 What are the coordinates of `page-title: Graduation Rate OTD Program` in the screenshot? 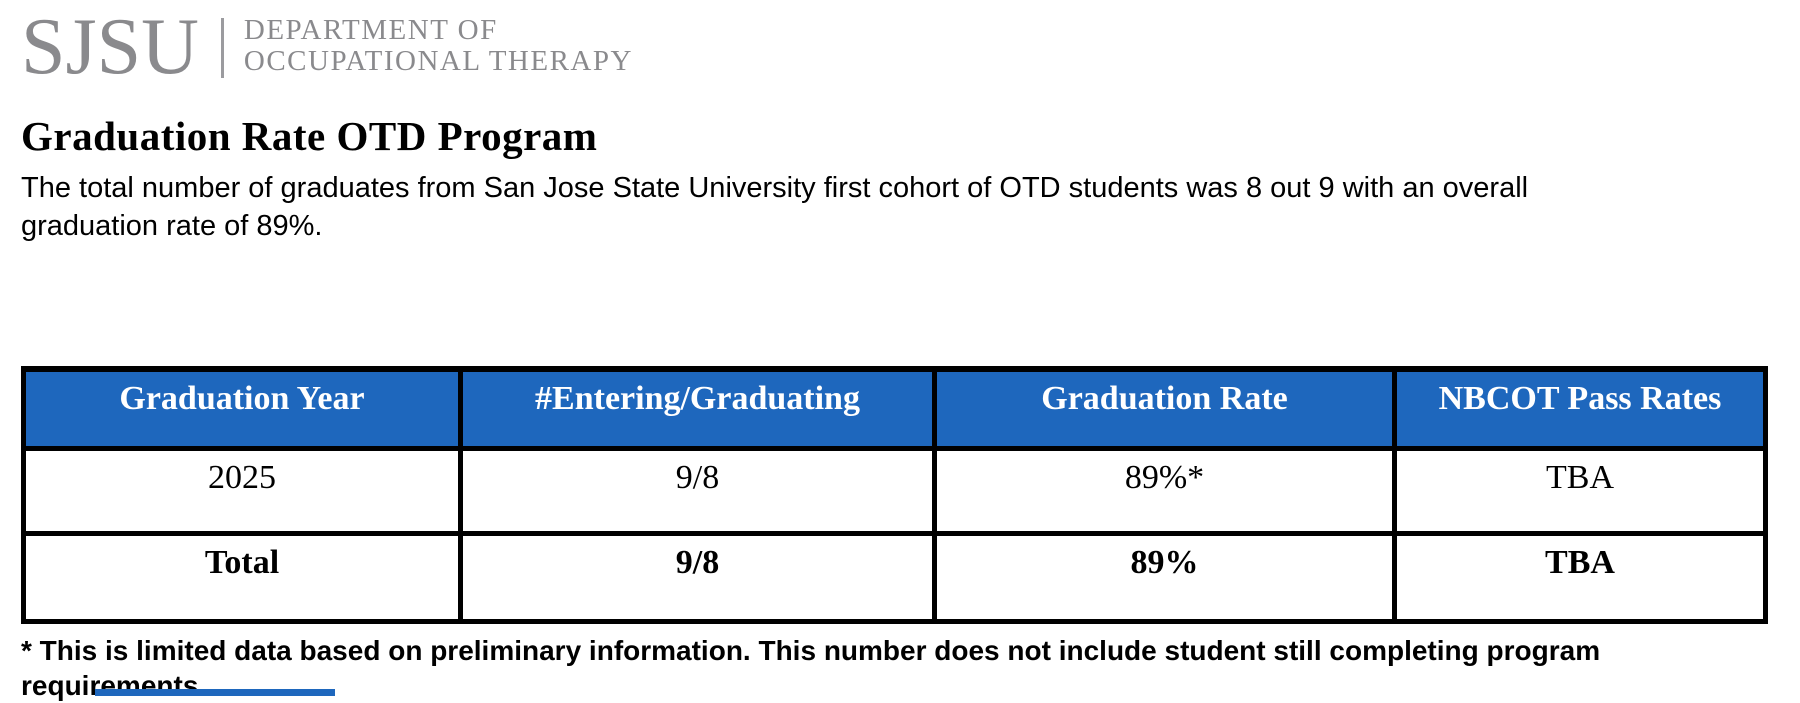 It's located at (309, 136).